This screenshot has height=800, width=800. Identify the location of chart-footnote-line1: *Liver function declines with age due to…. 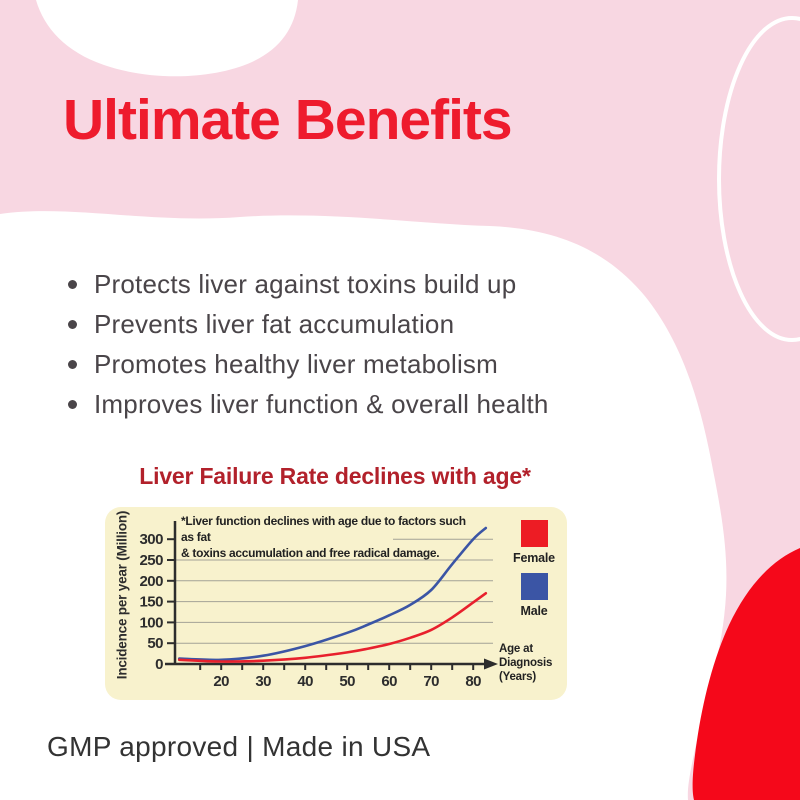
(323, 529).